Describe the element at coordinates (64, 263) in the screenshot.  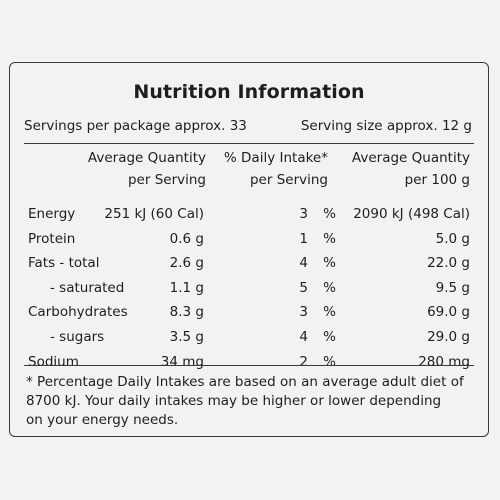
I see `nutrient-label: Fats - total` at that location.